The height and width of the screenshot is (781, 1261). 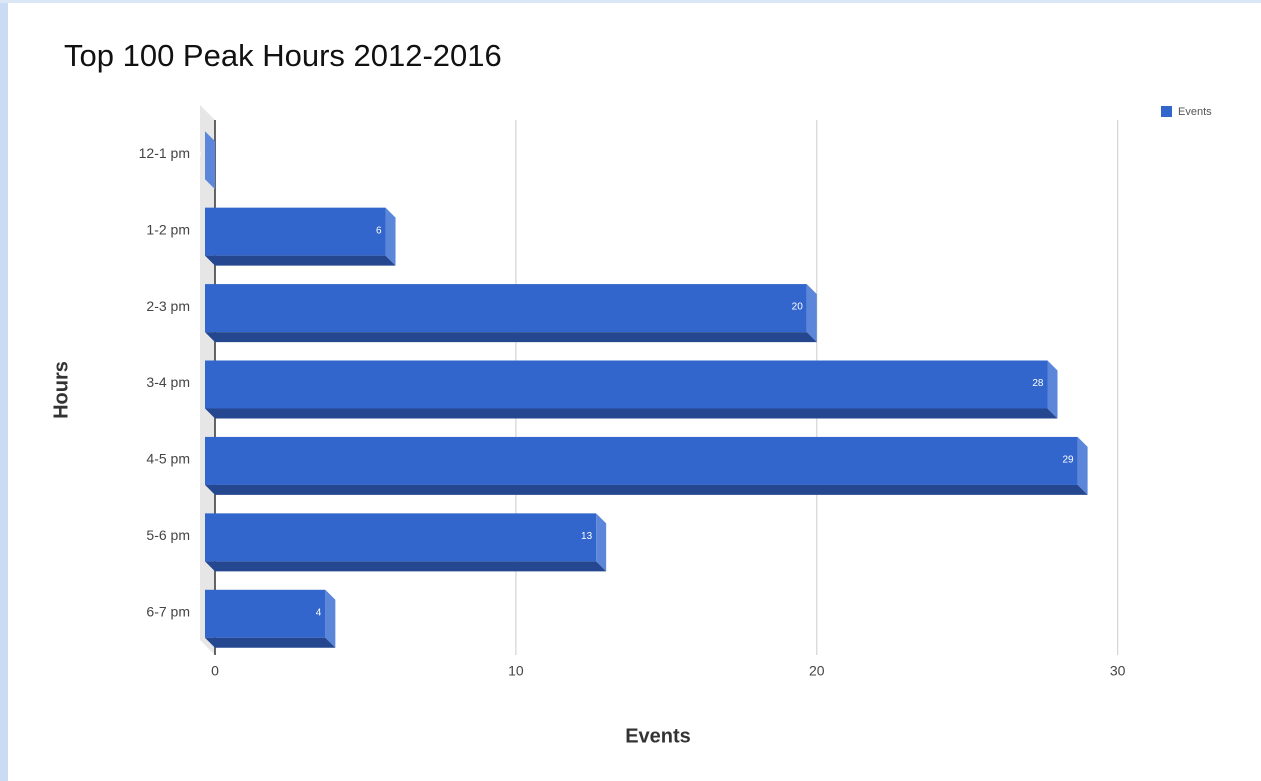 What do you see at coordinates (658, 736) in the screenshot?
I see `x-axis-title: Events` at bounding box center [658, 736].